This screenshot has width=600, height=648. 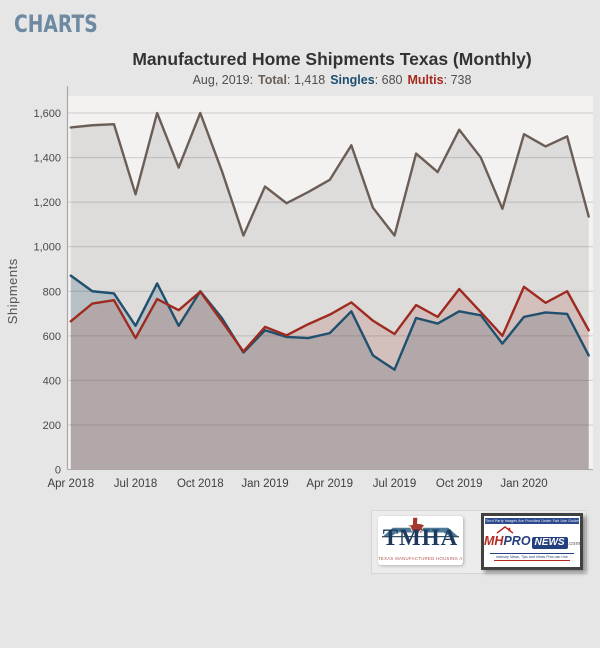 What do you see at coordinates (420, 558) in the screenshot?
I see `tmha-tagline: TEXAS MANUFACTURED HOUSING ASSOCIATION` at bounding box center [420, 558].